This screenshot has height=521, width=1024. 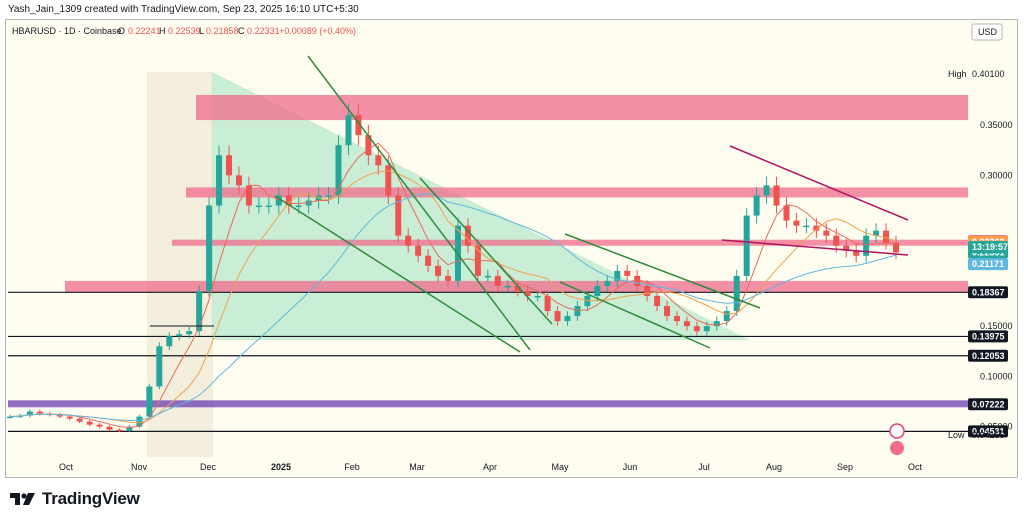 I want to click on tradingview-wordmark: TradingView, so click(x=91, y=498).